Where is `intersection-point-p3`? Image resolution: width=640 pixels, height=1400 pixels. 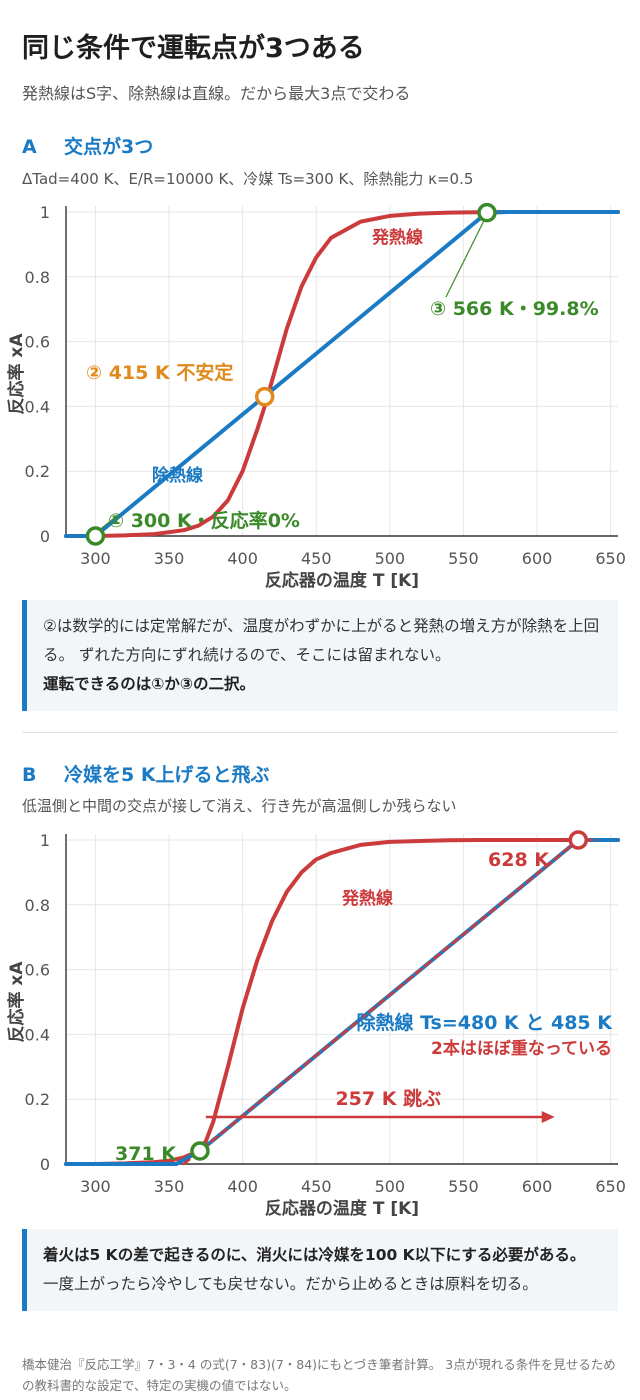
intersection-point-p3 is located at coordinates (487, 212).